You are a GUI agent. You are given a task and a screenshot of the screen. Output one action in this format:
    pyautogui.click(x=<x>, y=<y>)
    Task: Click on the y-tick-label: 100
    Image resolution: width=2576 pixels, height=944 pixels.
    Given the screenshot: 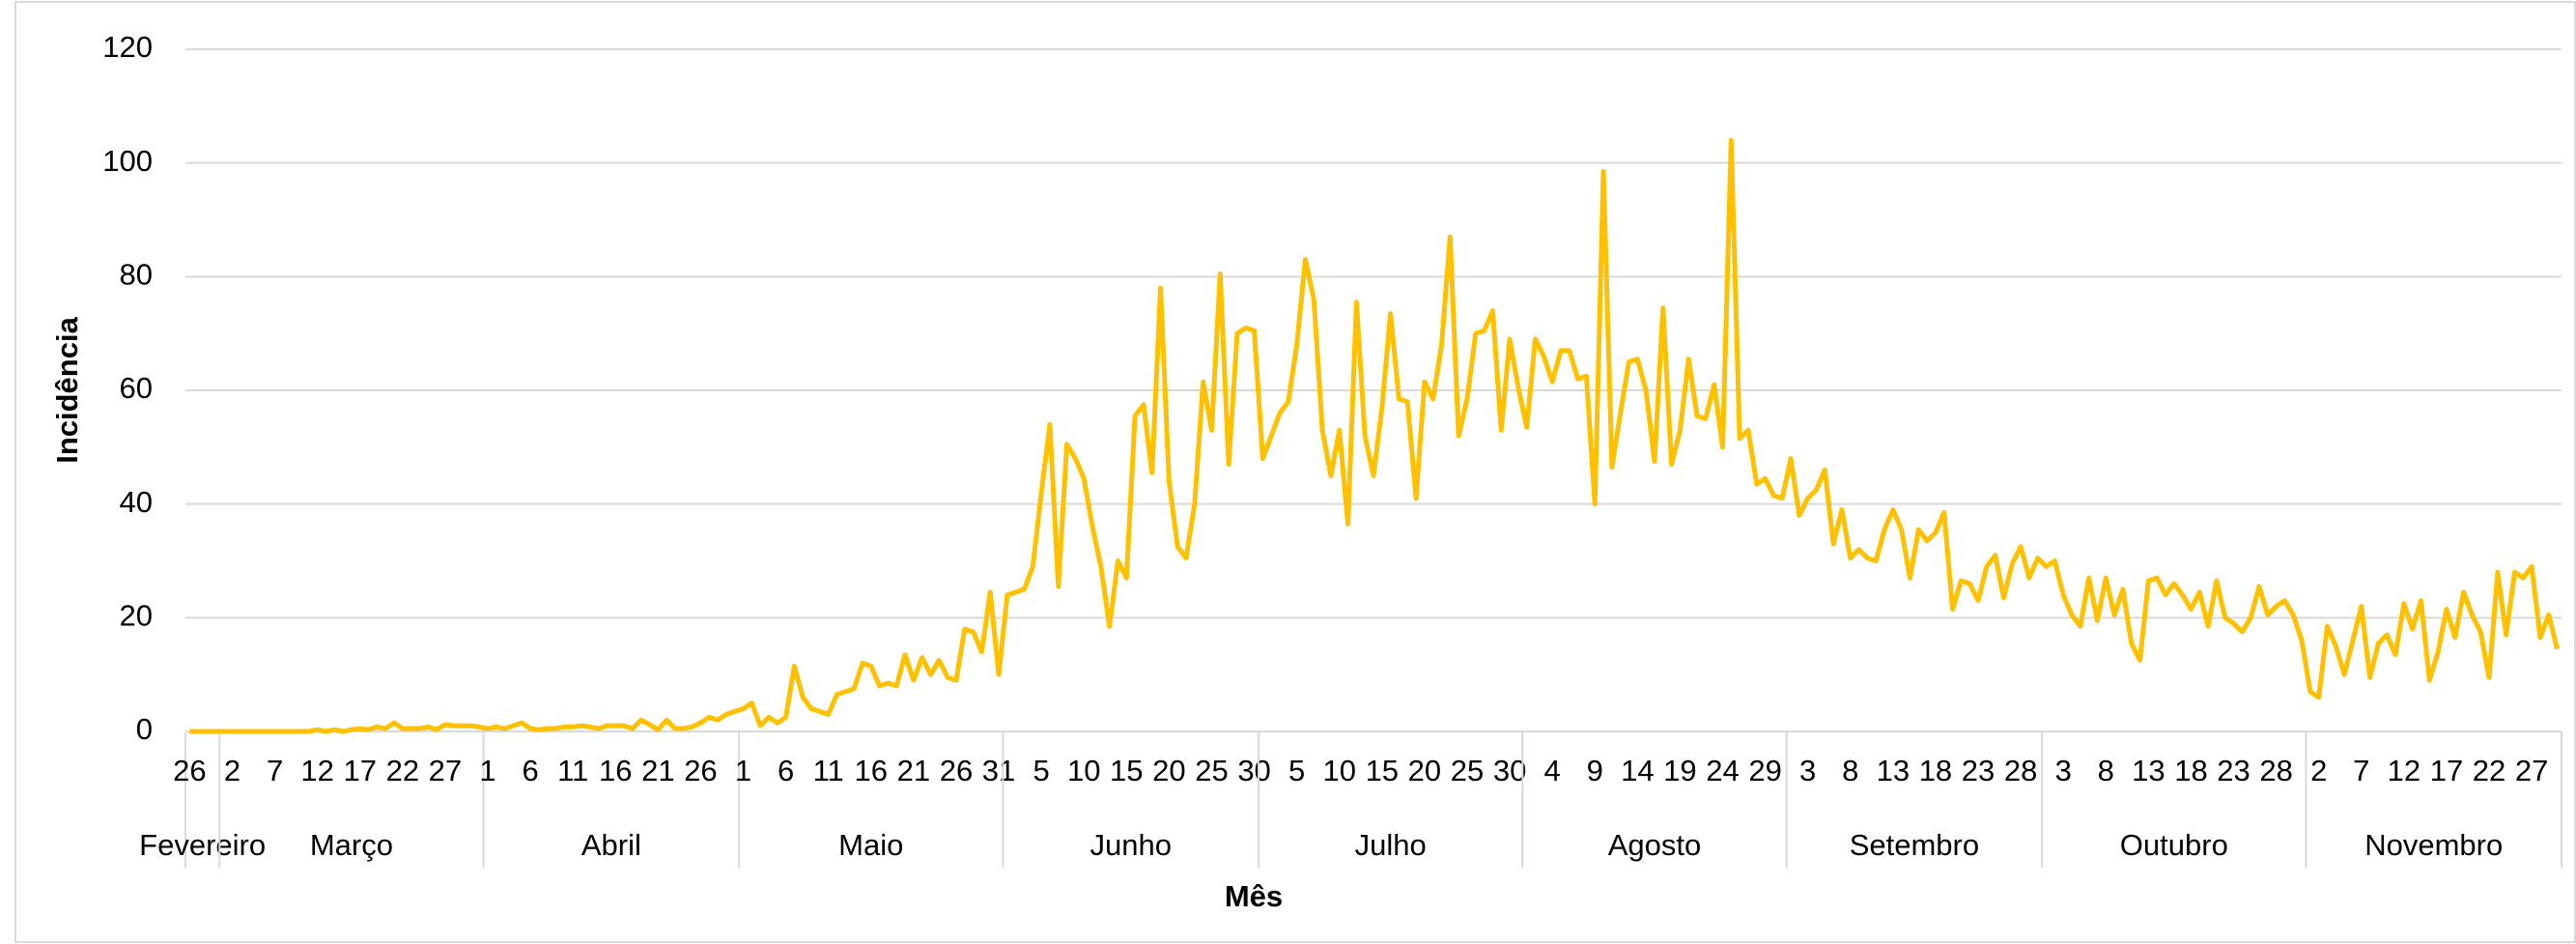 What is the action you would take?
    pyautogui.click(x=127, y=161)
    